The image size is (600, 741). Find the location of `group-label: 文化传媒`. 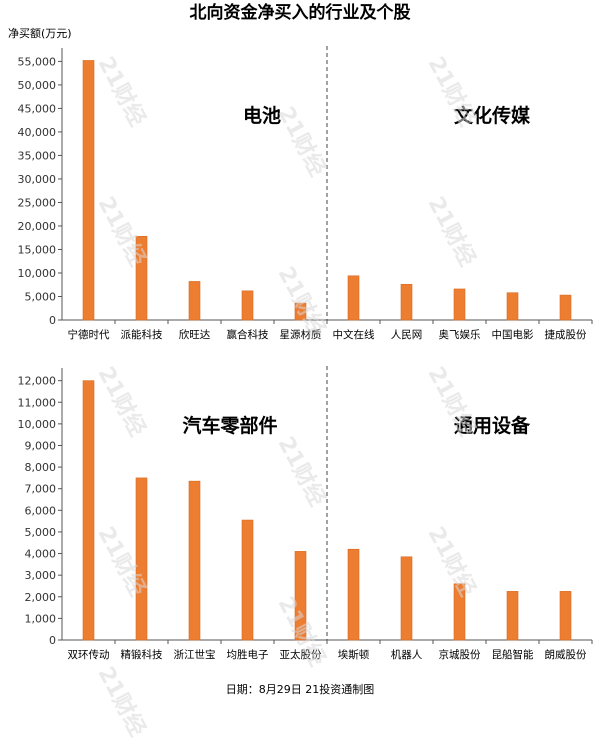

group-label: 文化传媒 is located at coordinates (492, 115).